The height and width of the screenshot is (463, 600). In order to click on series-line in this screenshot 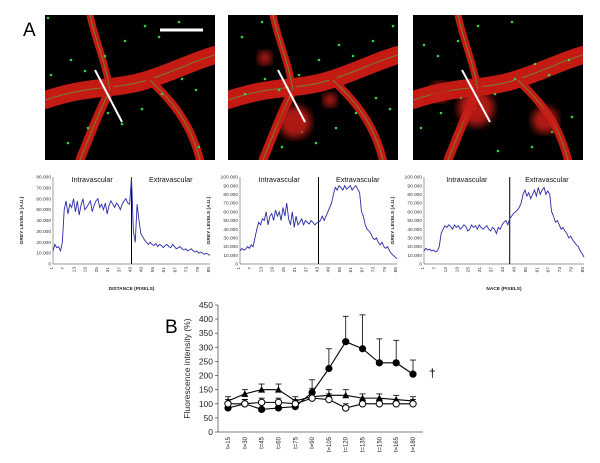, I will do `click(320, 395)`.